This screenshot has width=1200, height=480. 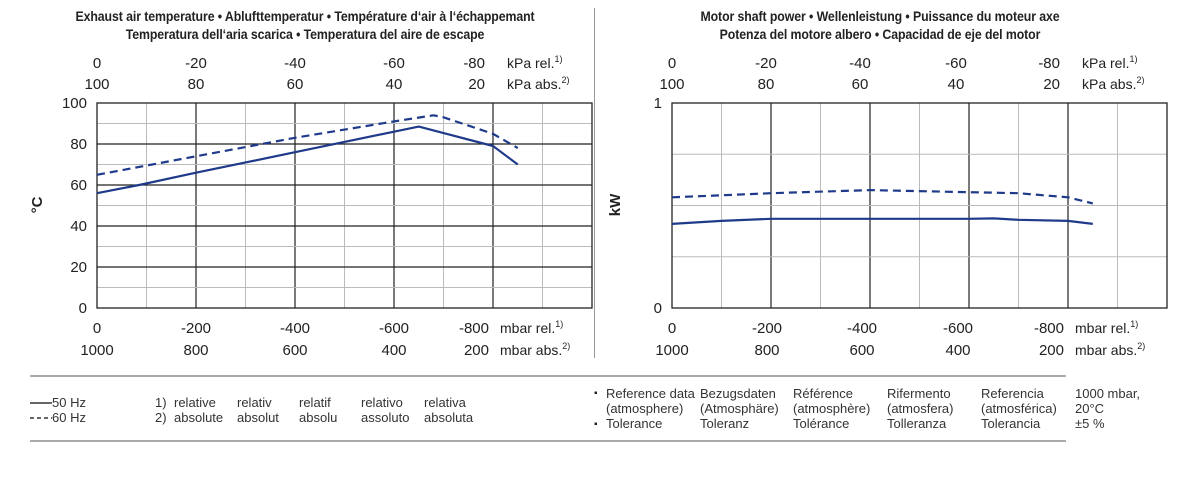 What do you see at coordinates (1011, 423) in the screenshot?
I see `reference-text: Tolerancia` at bounding box center [1011, 423].